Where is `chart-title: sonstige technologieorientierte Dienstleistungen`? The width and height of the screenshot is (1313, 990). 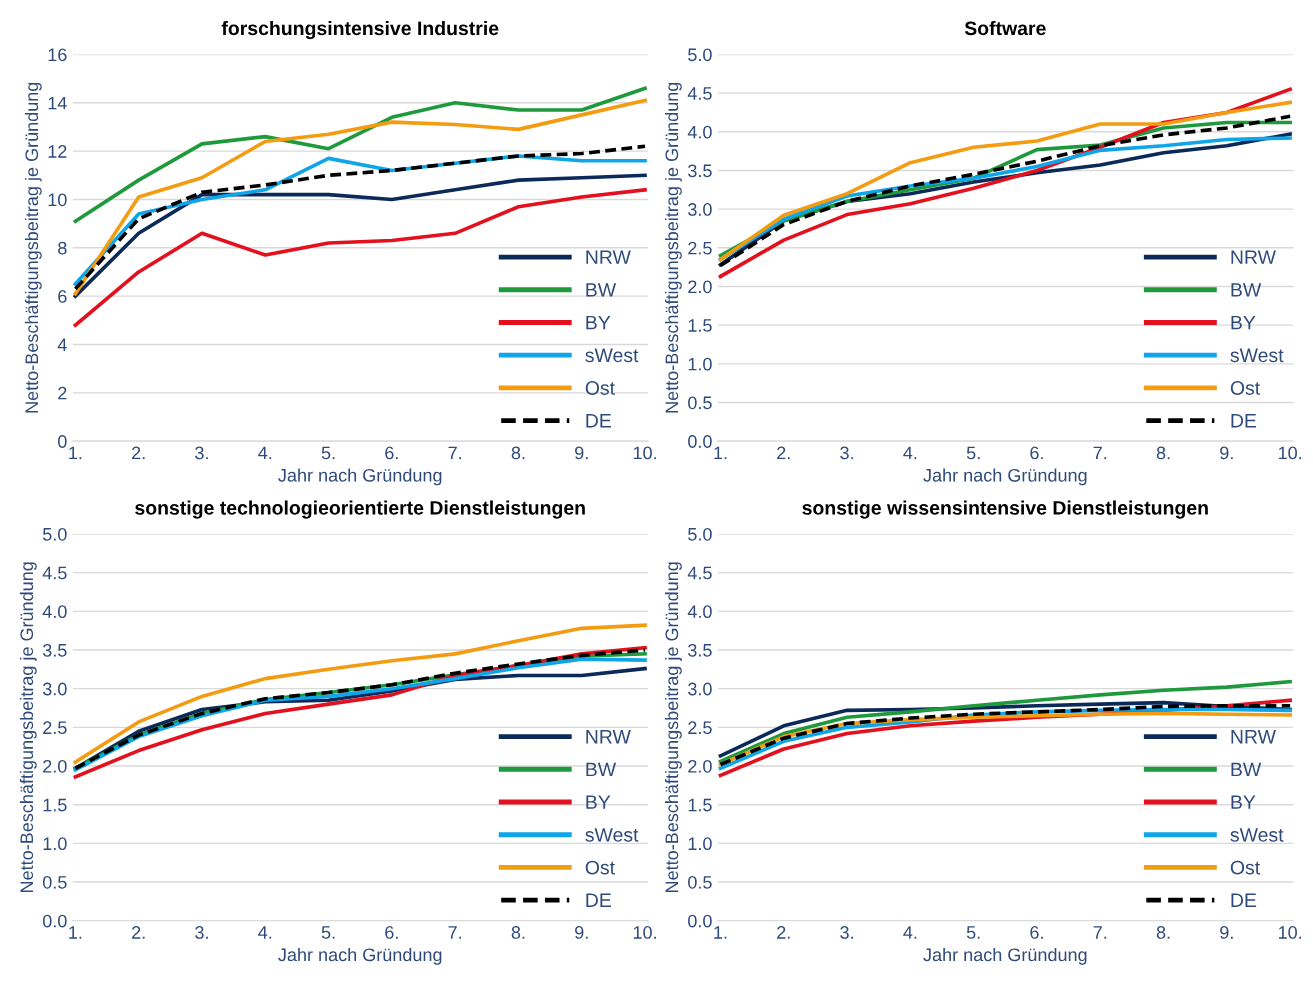
chart-title: sonstige technologieorientierte Dienstleistungen is located at coordinates (360, 509).